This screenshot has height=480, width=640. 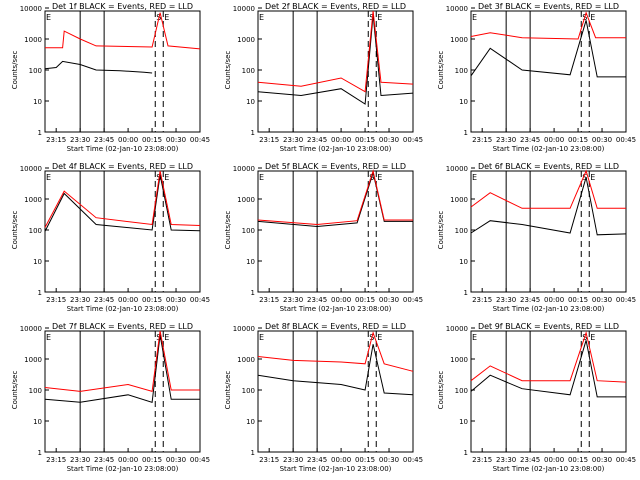 I want to click on chart-title: Det 6f BLACK = Events, RED = LLD, so click(x=548, y=166).